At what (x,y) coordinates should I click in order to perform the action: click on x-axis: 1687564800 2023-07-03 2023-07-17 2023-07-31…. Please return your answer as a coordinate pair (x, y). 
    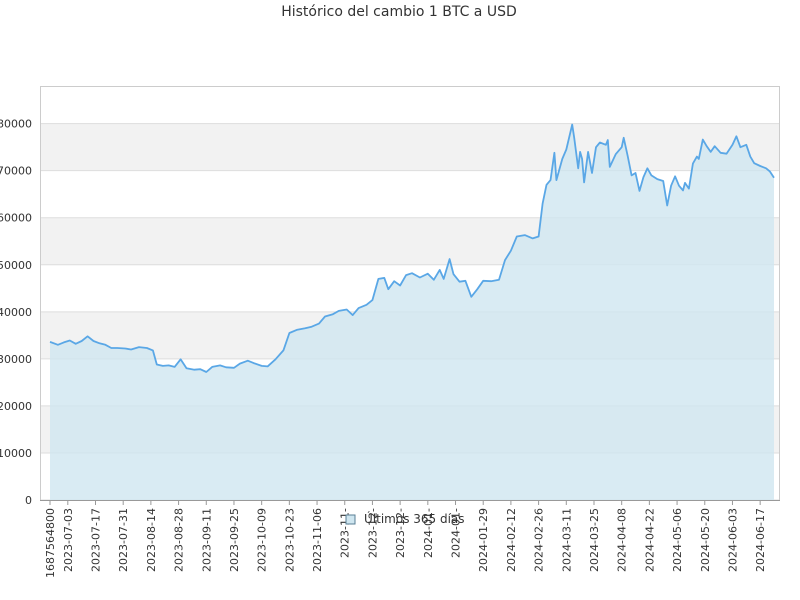
    Looking at the image, I should click on (405, 539).